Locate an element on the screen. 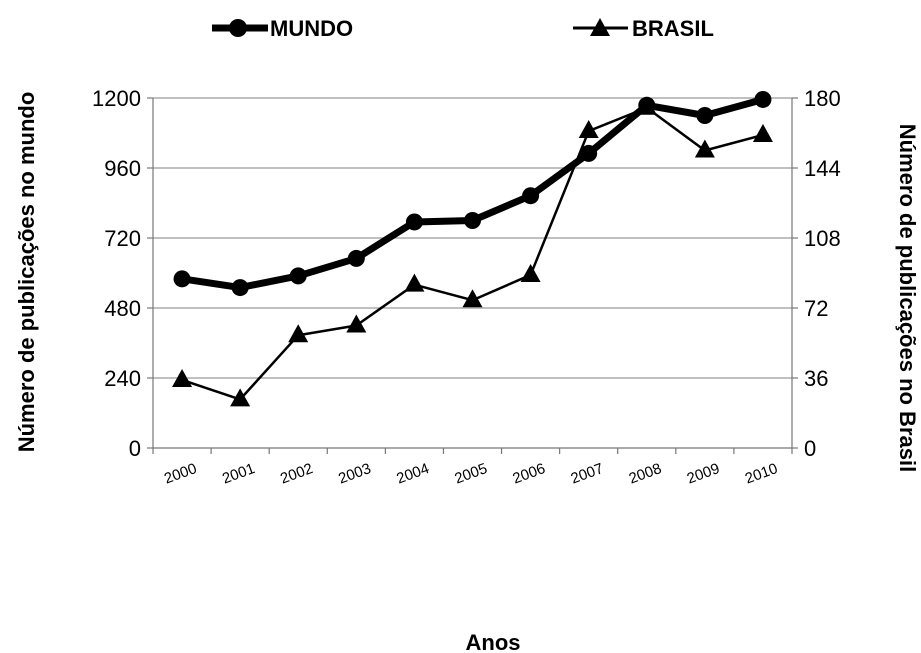 The height and width of the screenshot is (653, 921). x-tick-label: 2008 is located at coordinates (645, 473).